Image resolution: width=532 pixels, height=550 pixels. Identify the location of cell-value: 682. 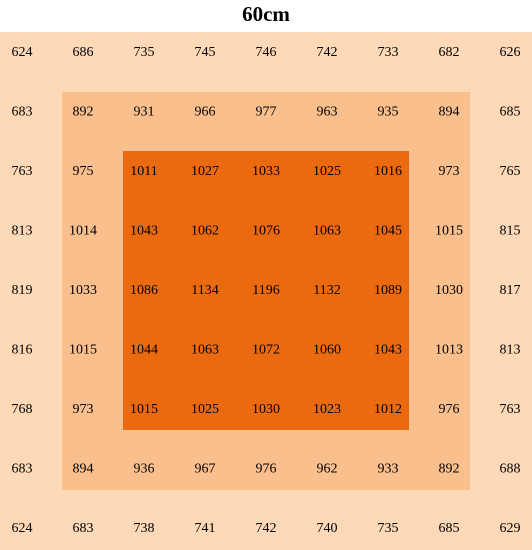
(449, 52).